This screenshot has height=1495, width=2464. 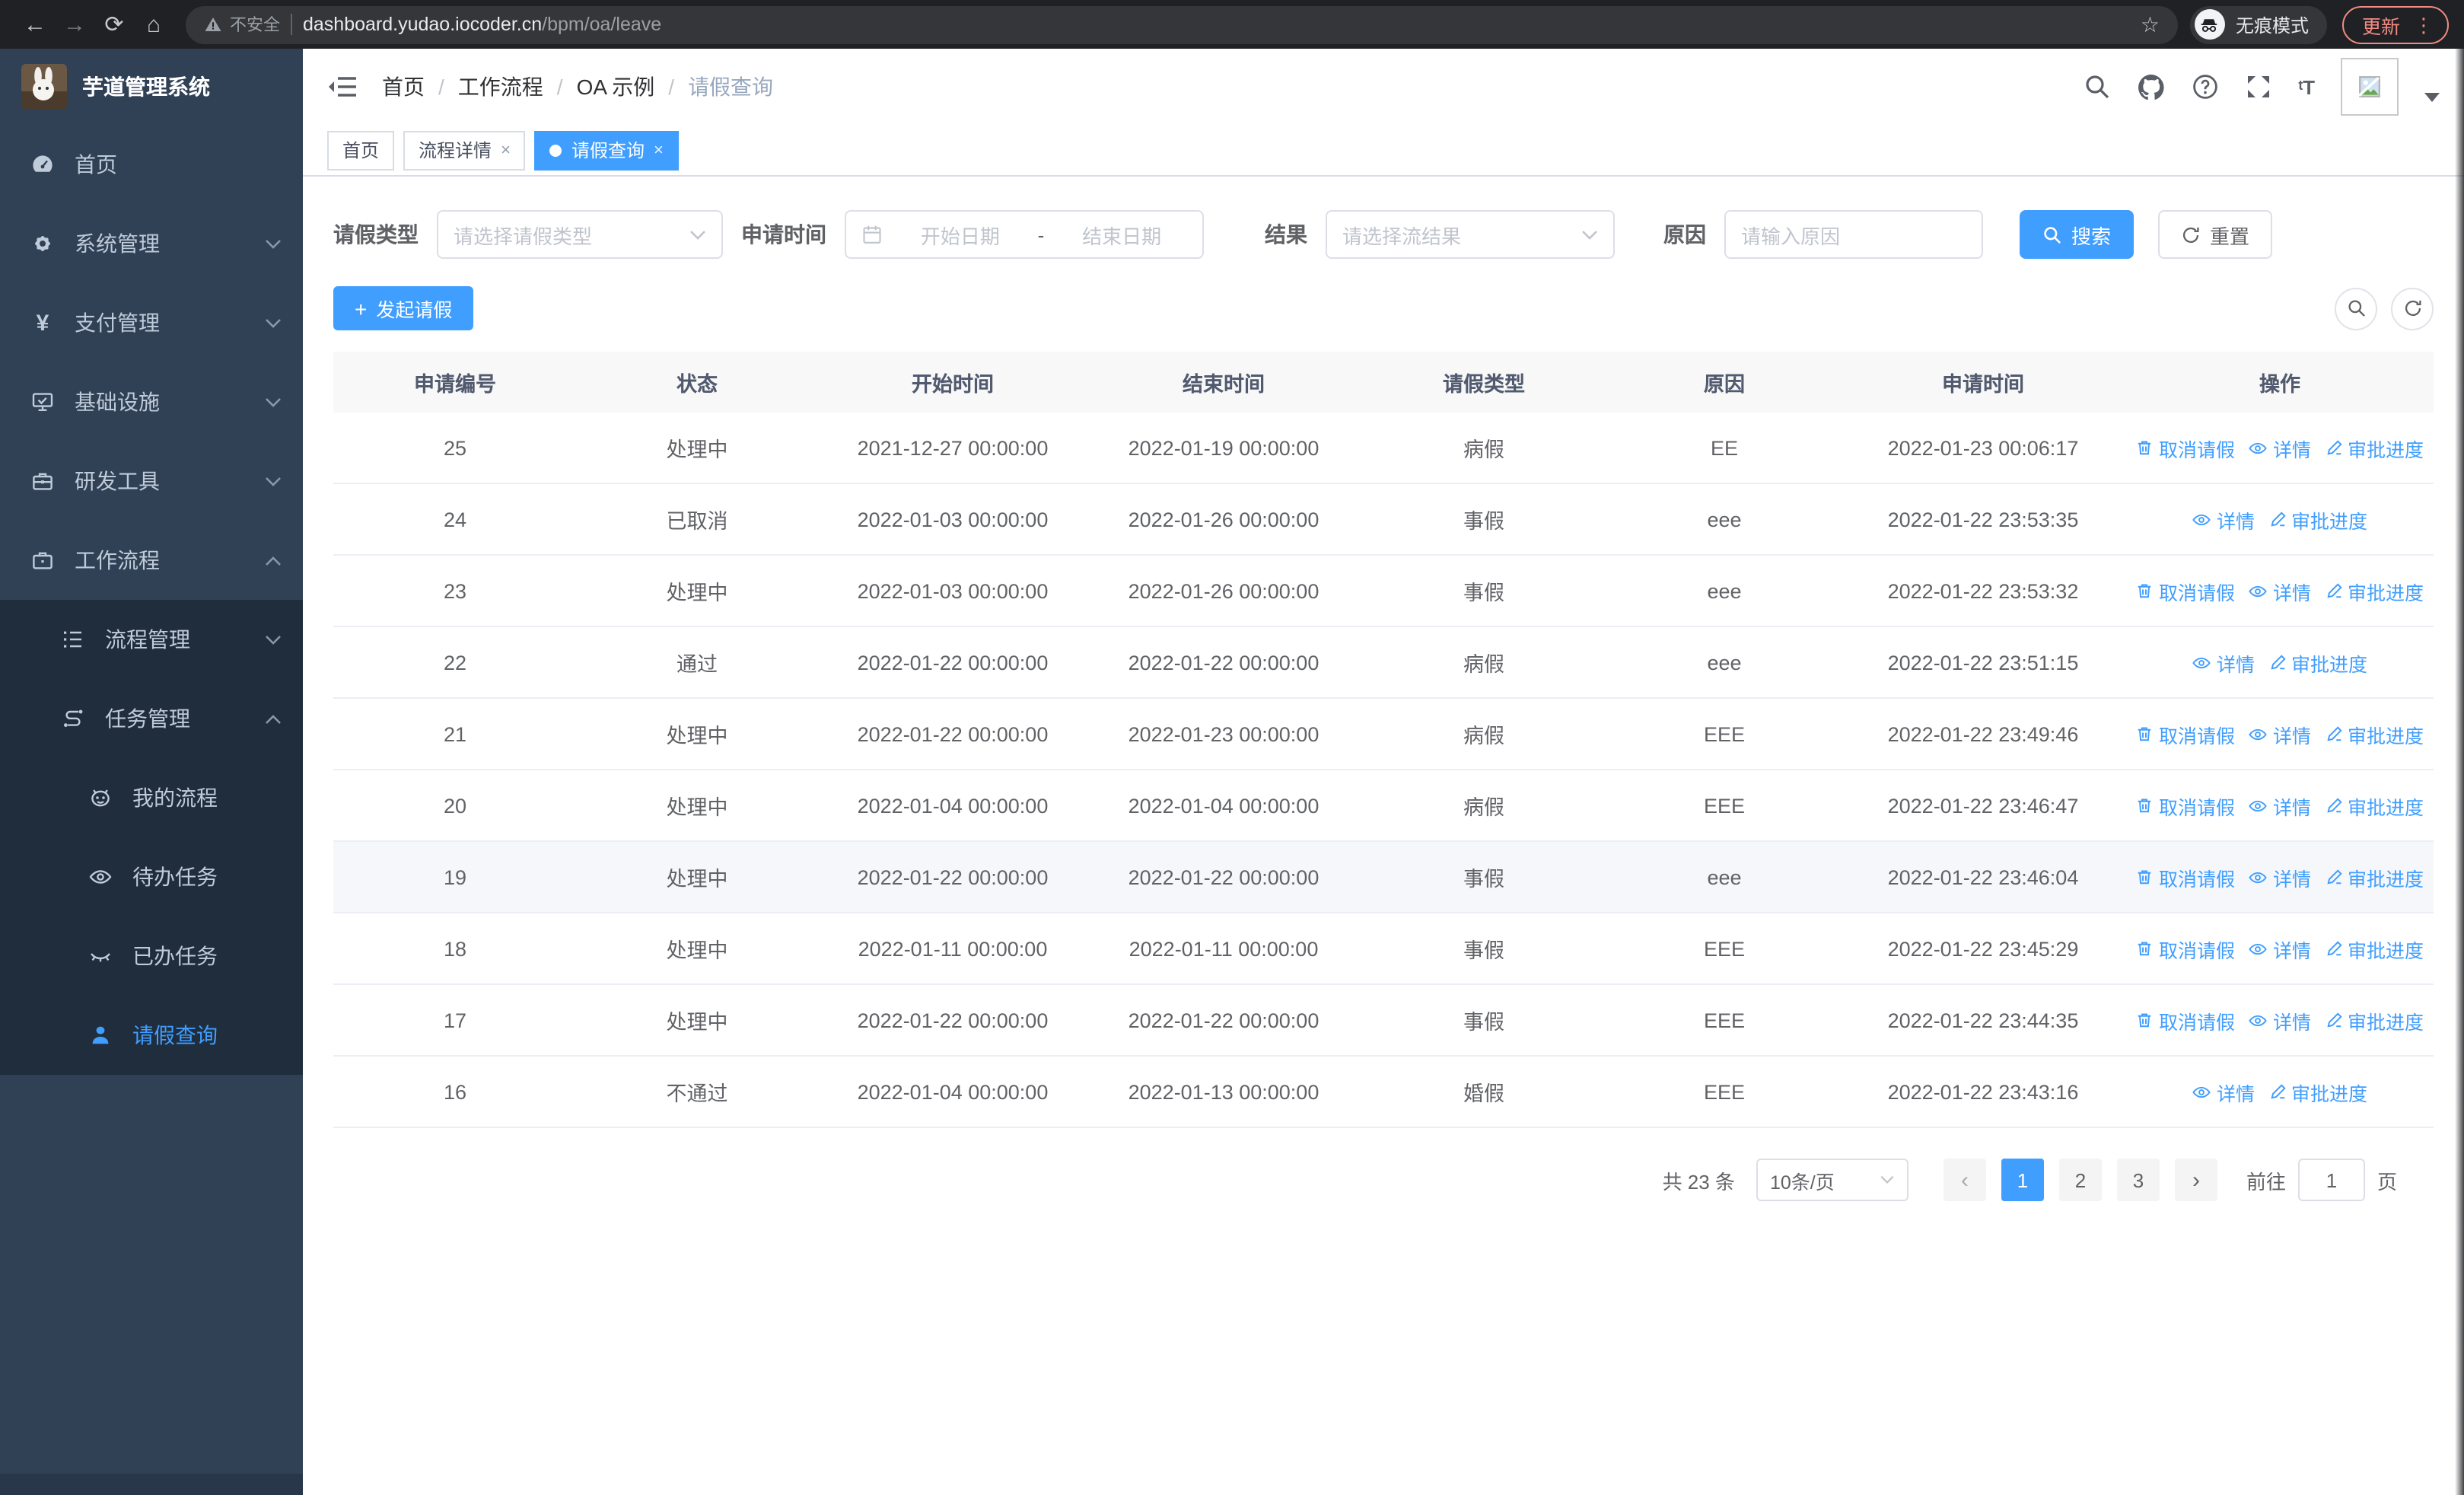 I want to click on breadcrumb-current: 请假查询, so click(x=731, y=87).